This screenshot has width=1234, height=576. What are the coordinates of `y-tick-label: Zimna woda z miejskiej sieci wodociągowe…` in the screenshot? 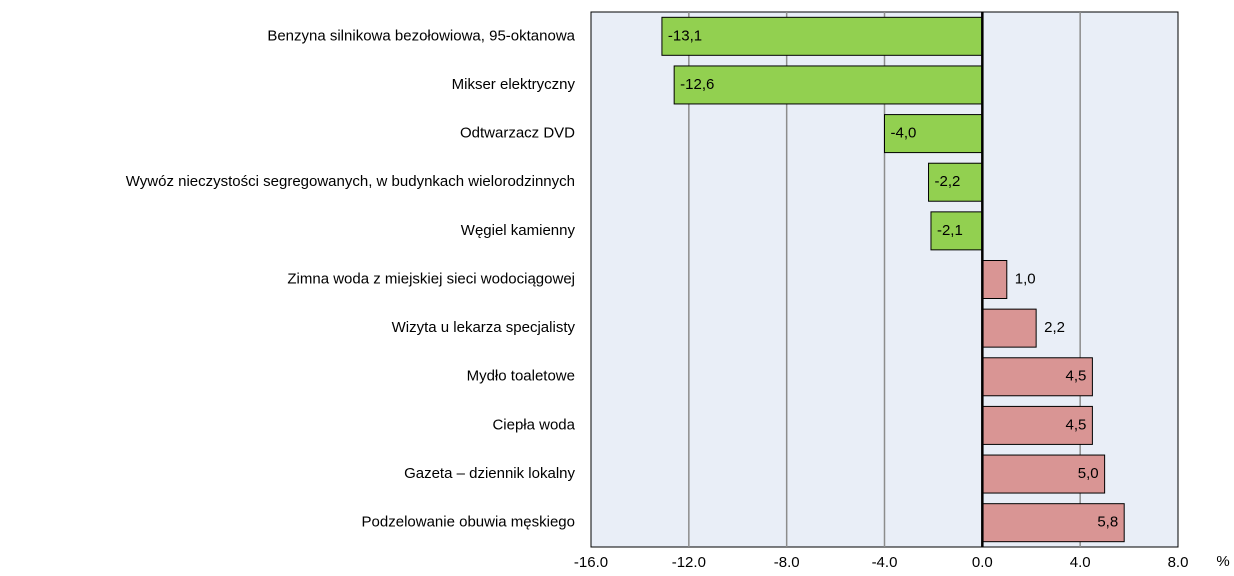 It's located at (431, 278).